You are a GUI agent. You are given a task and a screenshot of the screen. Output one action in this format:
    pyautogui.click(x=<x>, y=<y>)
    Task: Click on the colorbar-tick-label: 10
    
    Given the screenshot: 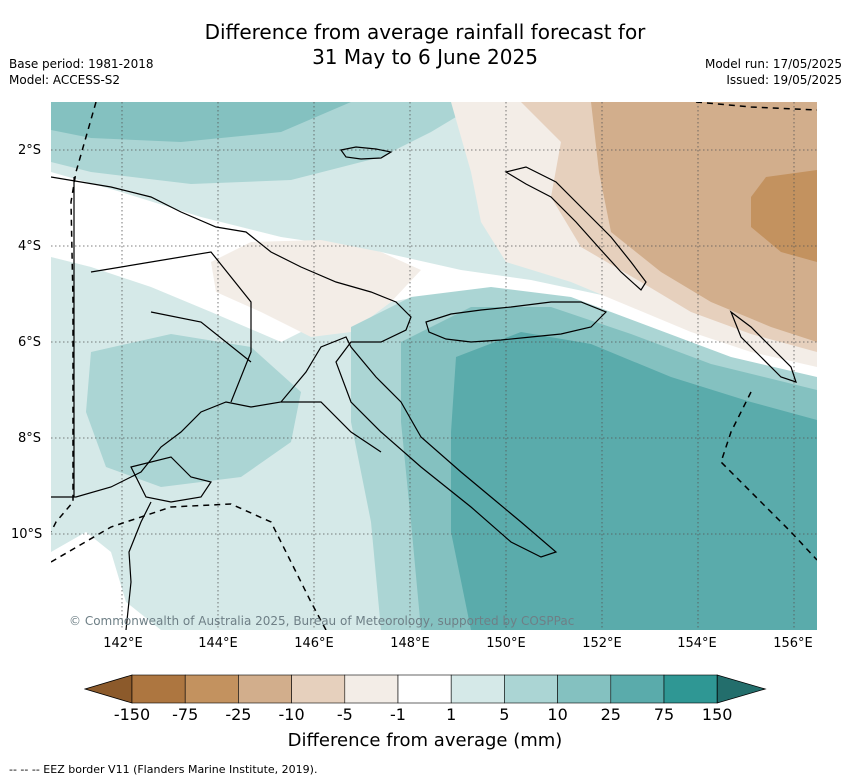 What is the action you would take?
    pyautogui.click(x=557, y=714)
    